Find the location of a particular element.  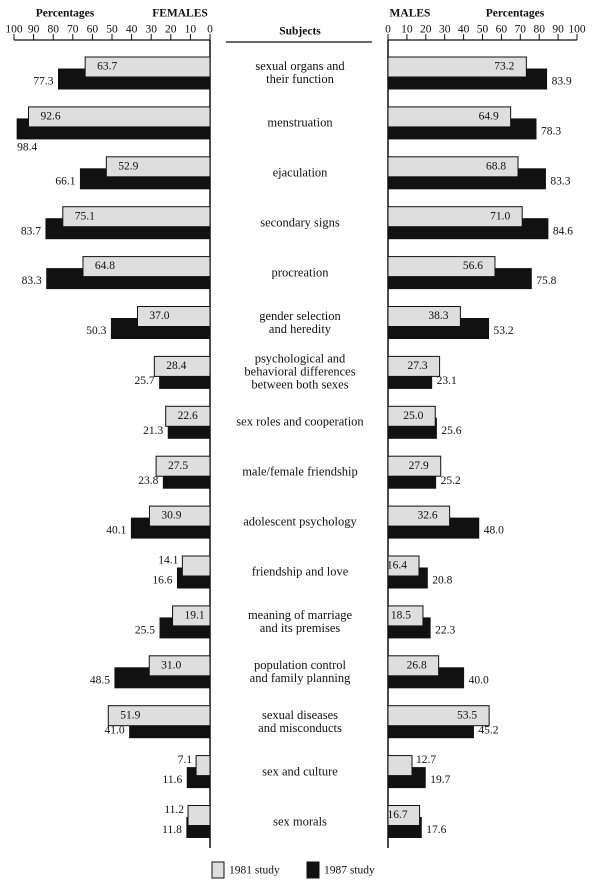

value-label: 56.6 is located at coordinates (473, 266).